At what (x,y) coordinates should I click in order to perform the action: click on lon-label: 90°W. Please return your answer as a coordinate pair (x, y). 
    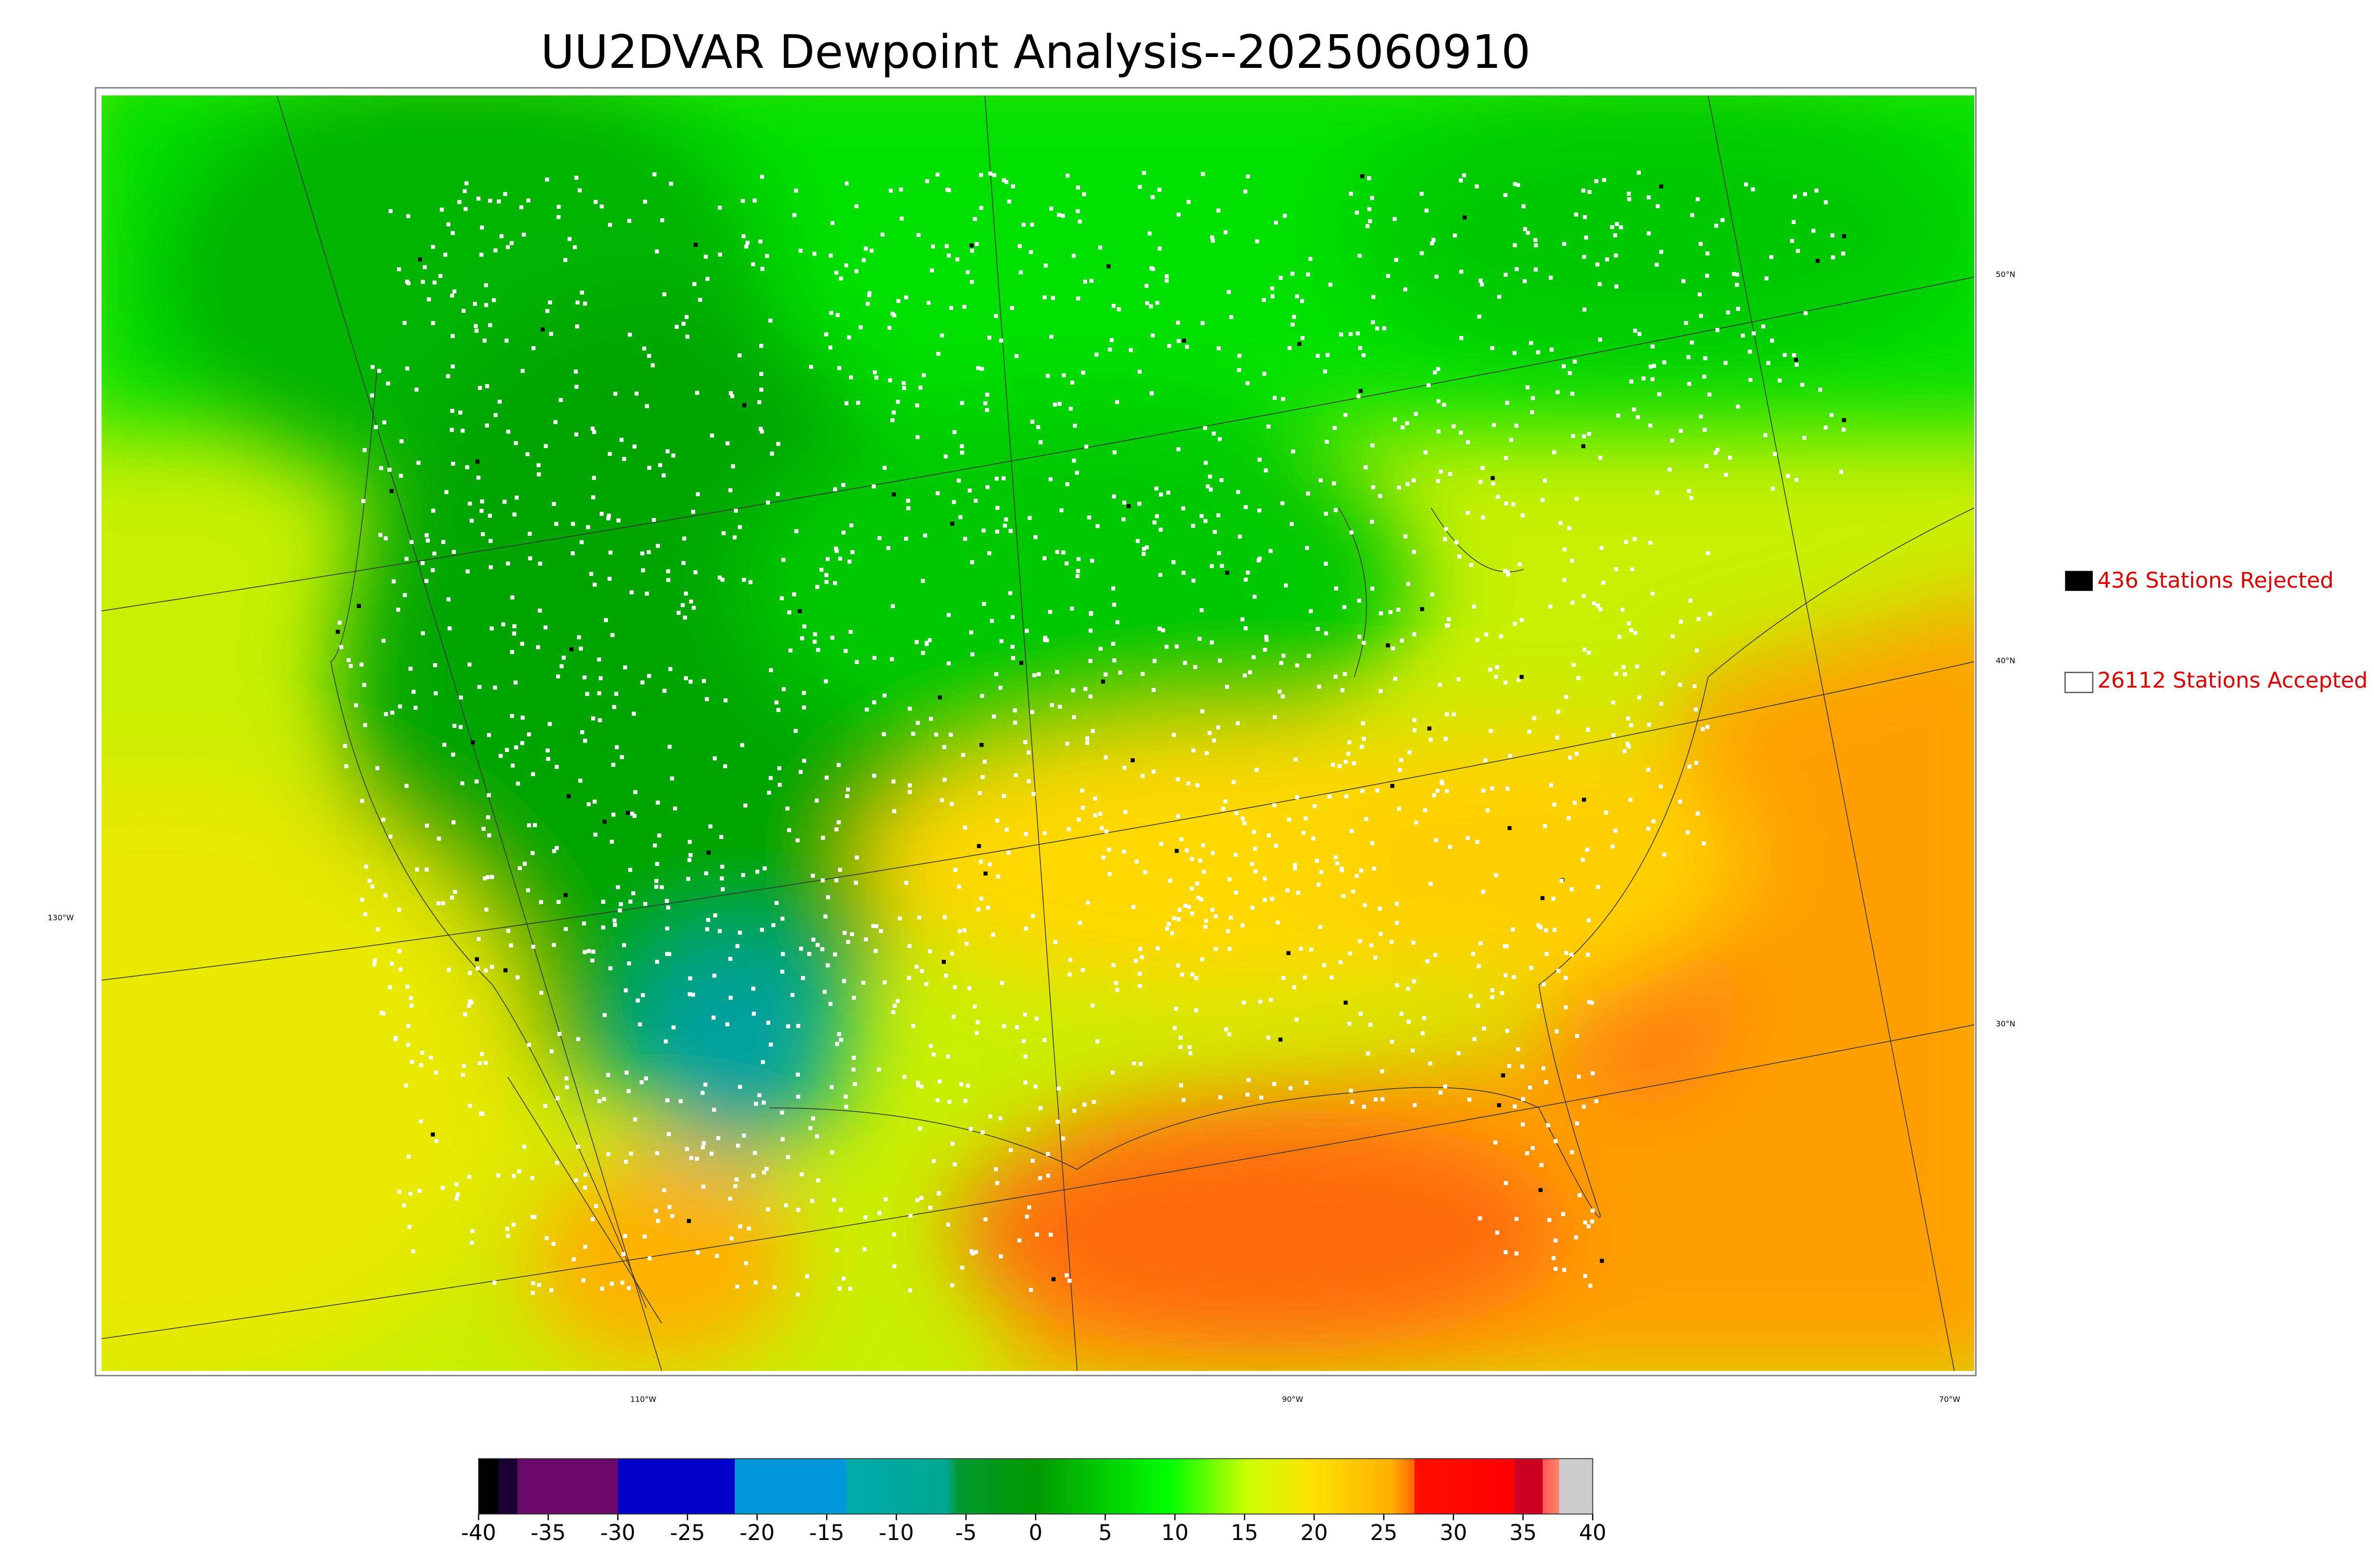
    Looking at the image, I should click on (1292, 1400).